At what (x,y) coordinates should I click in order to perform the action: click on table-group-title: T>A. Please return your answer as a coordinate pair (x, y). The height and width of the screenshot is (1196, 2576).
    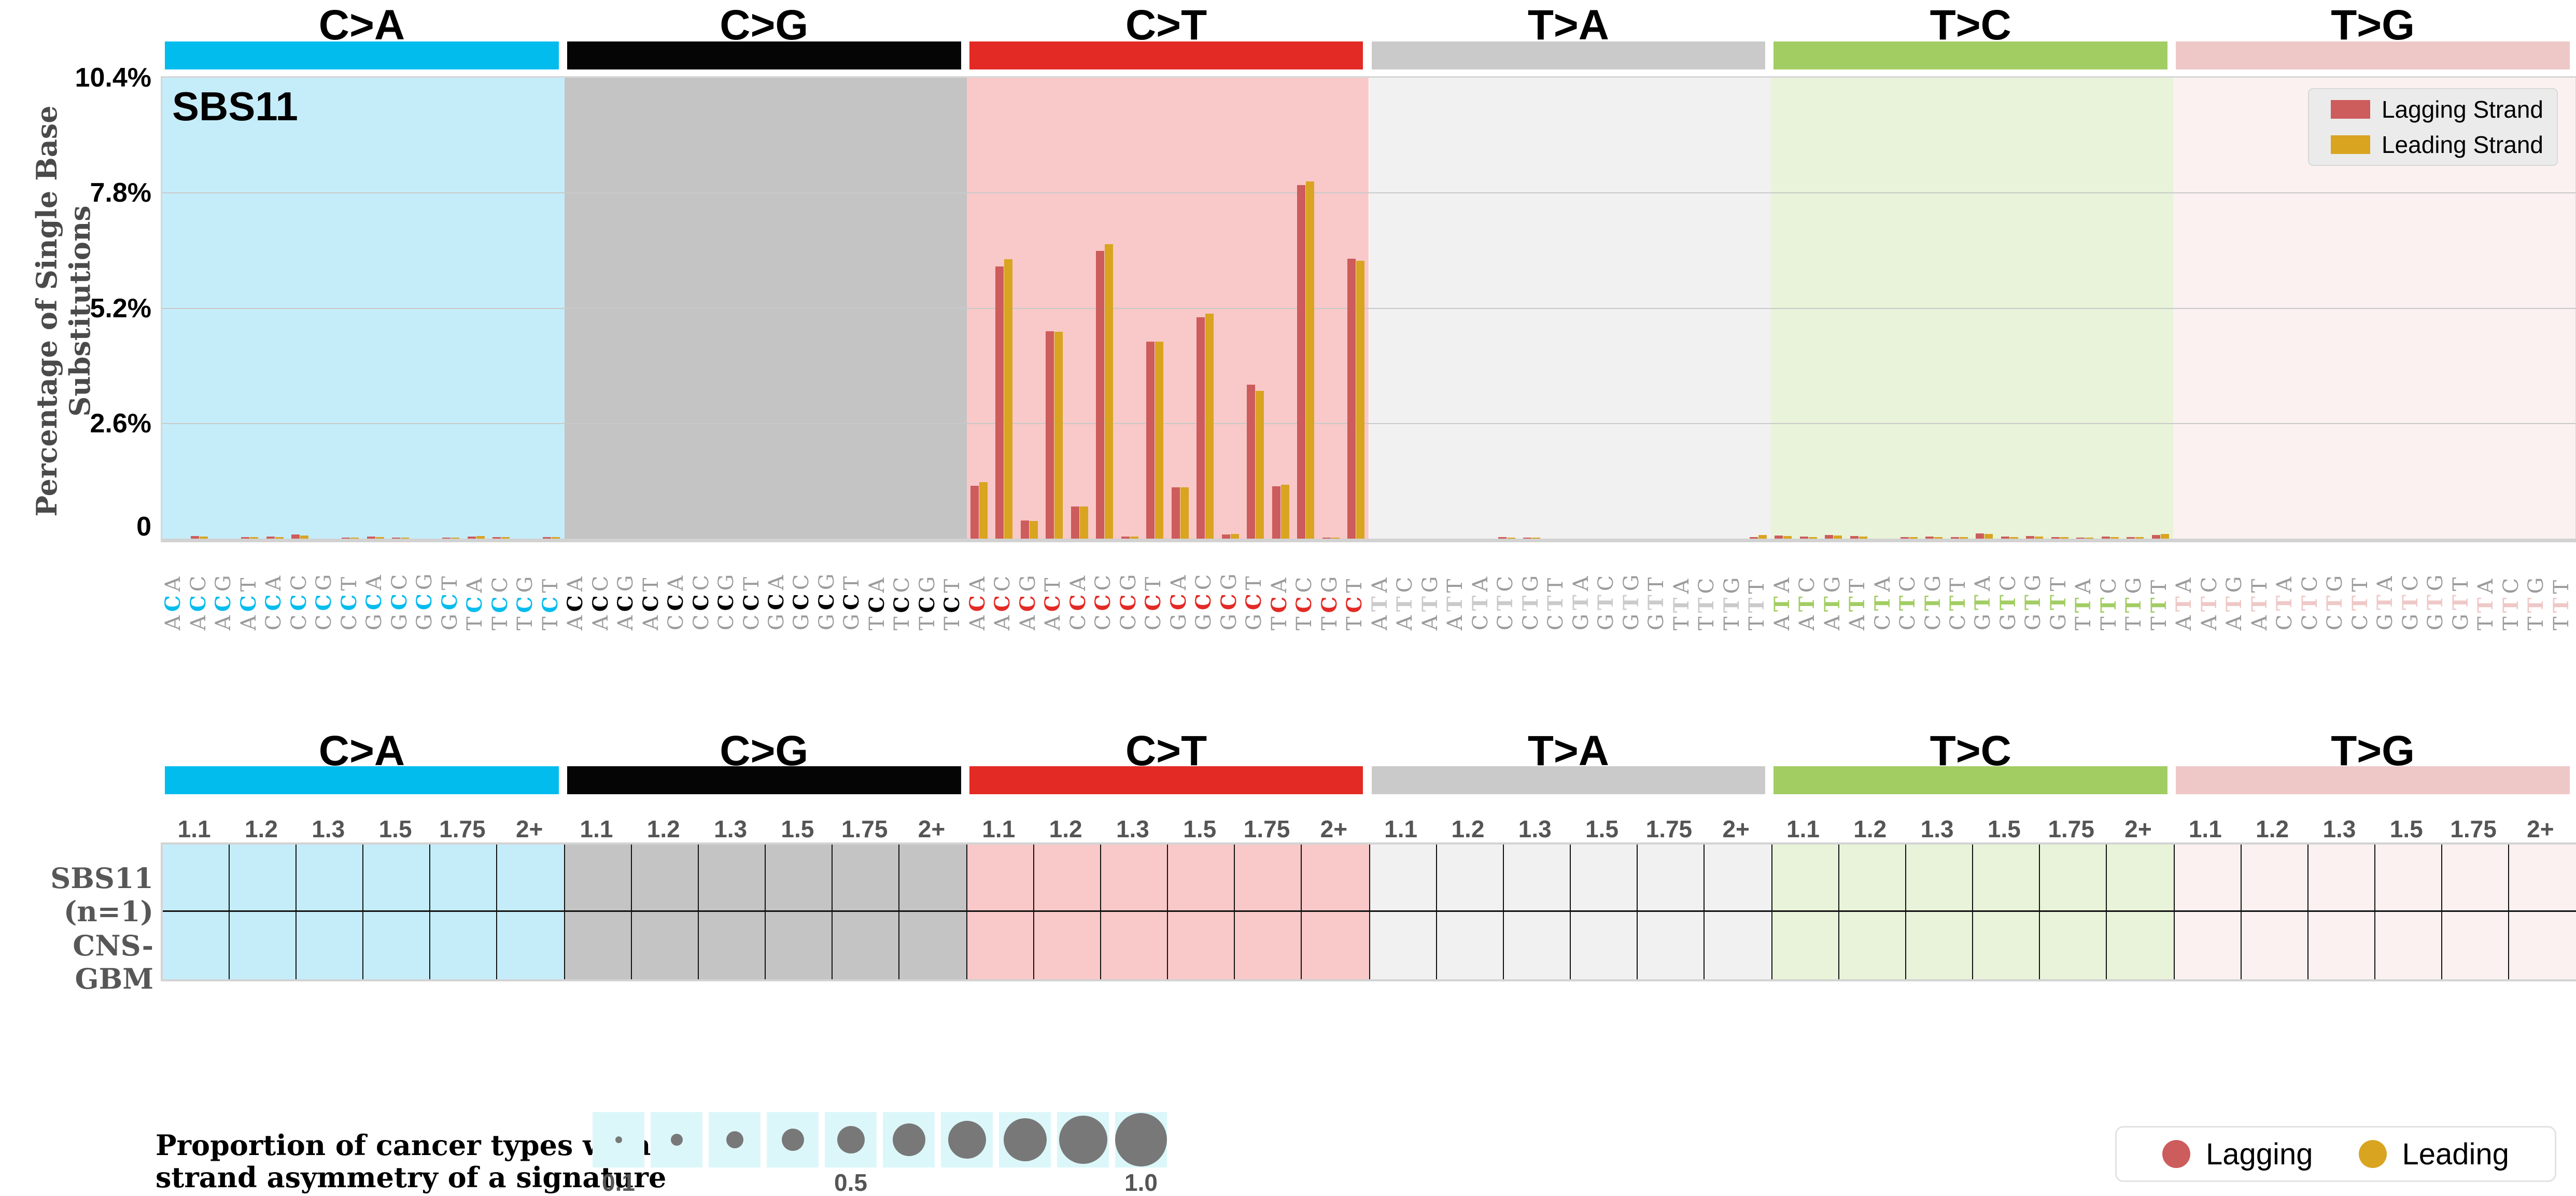
    Looking at the image, I should click on (1568, 751).